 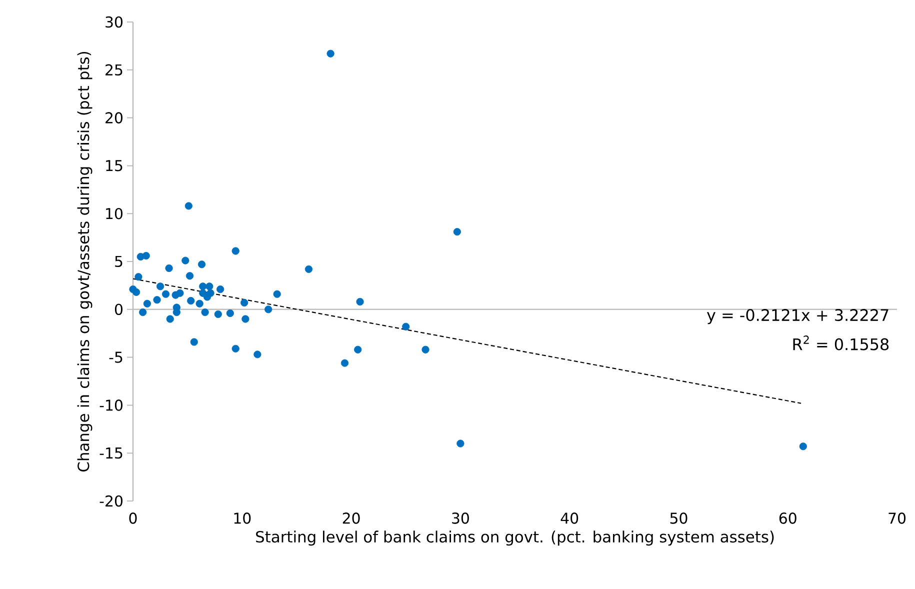 I want to click on y-tick-label: 20, so click(x=114, y=118).